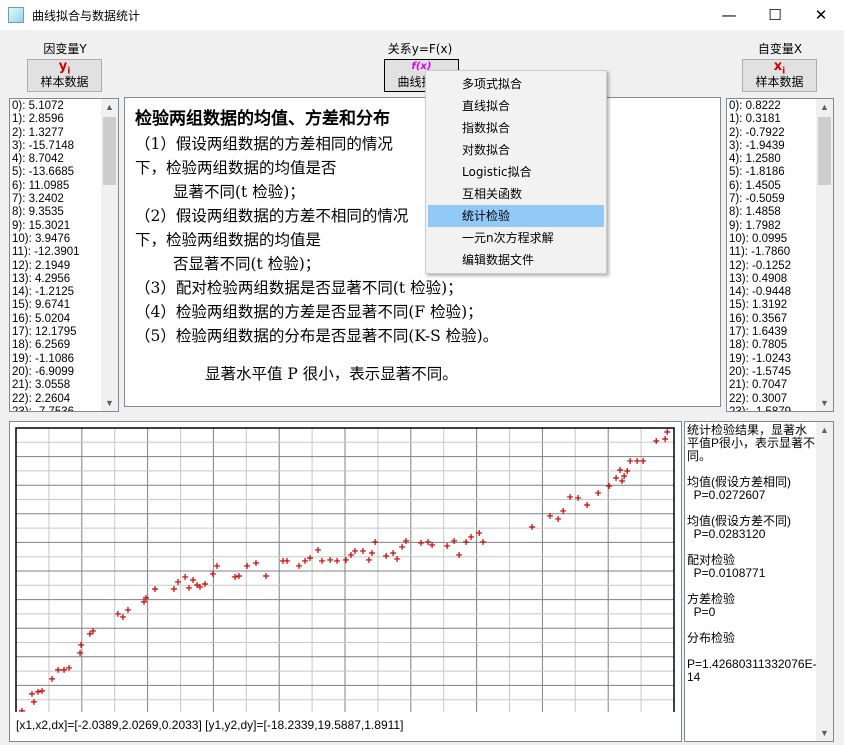 This screenshot has height=745, width=844. What do you see at coordinates (38, 106) in the screenshot?
I see `y-list-item: 0): 5.1072` at bounding box center [38, 106].